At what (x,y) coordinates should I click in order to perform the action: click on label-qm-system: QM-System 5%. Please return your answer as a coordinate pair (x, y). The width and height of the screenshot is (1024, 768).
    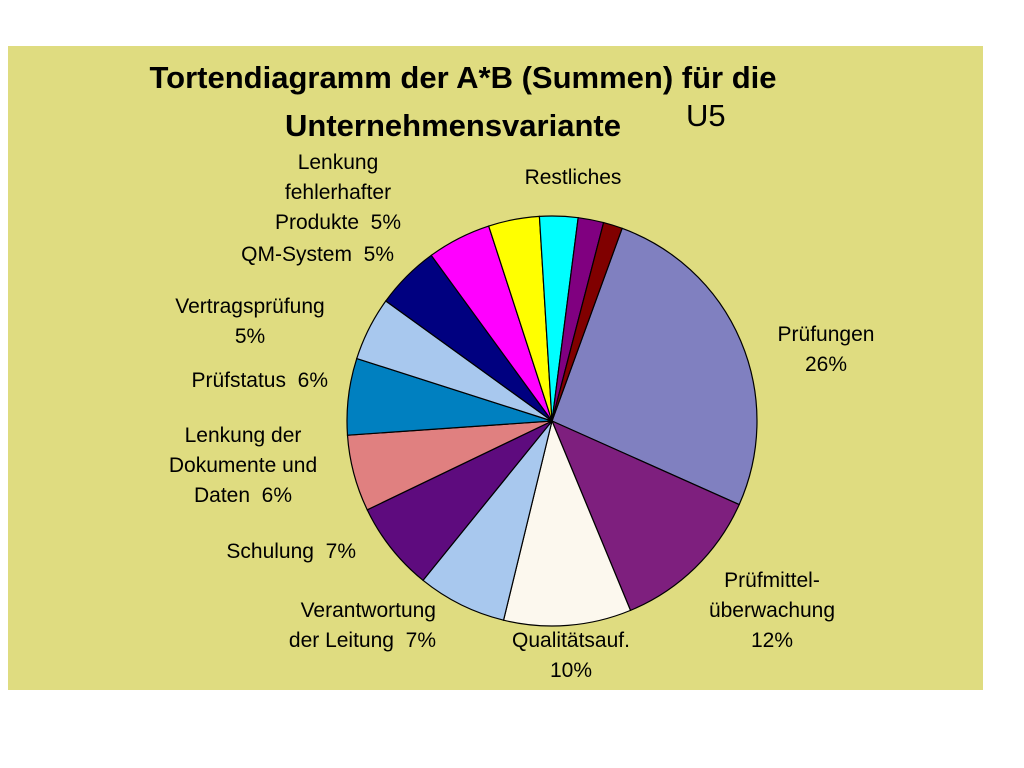
    Looking at the image, I should click on (317, 254).